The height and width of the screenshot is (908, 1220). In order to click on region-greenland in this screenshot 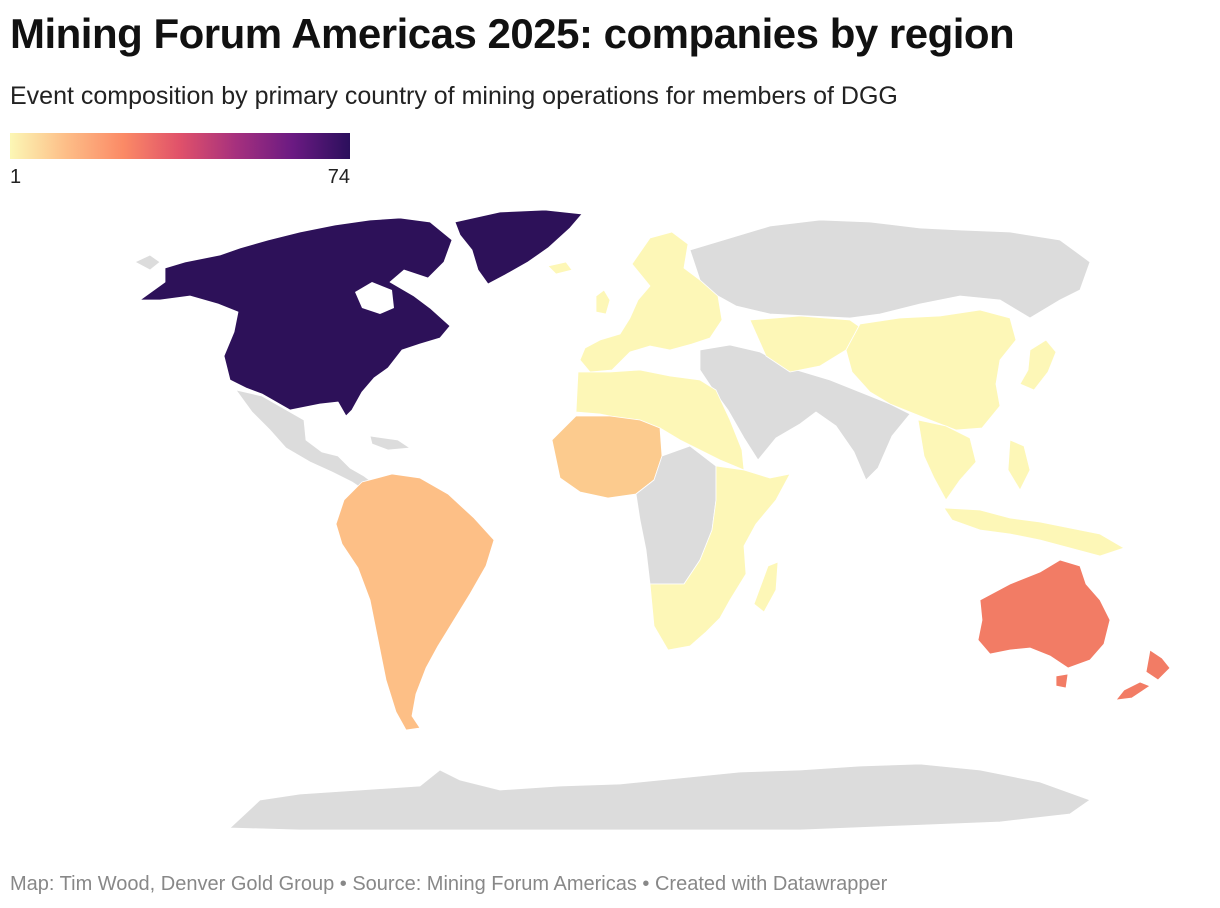, I will do `click(518, 247)`.